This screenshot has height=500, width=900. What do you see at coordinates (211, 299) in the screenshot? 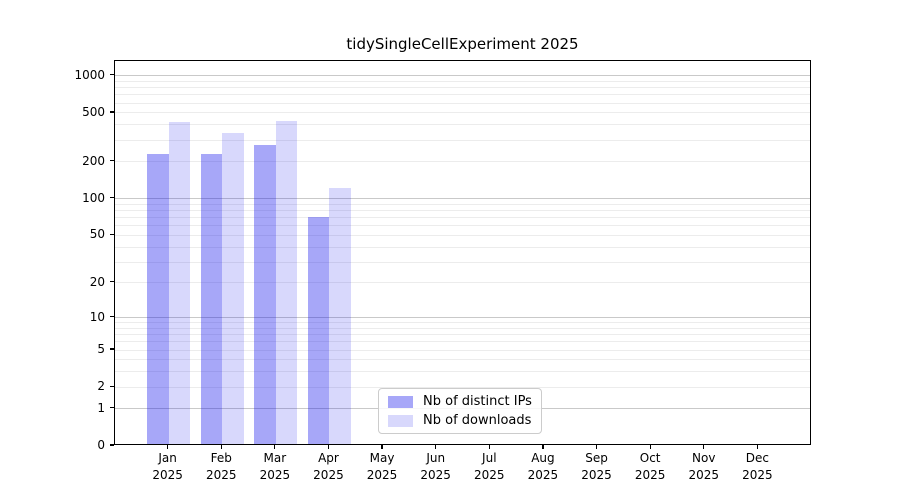
I see `bar-feb-distinct-ips` at bounding box center [211, 299].